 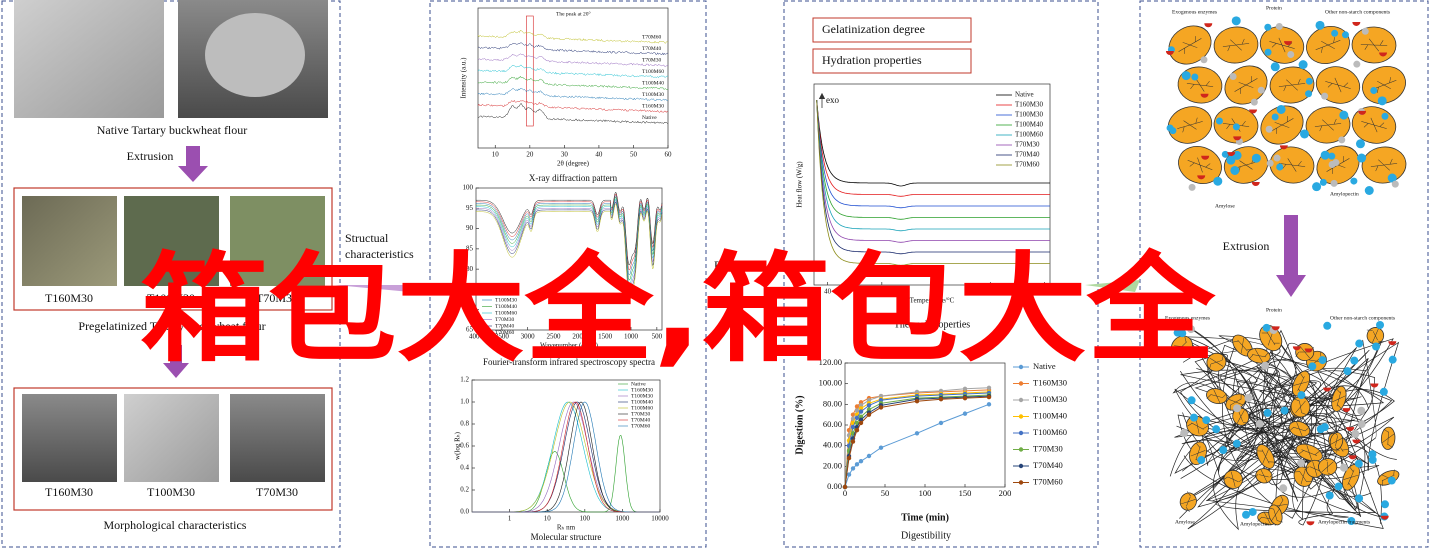 I want to click on arrow, so click(x=176, y=361).